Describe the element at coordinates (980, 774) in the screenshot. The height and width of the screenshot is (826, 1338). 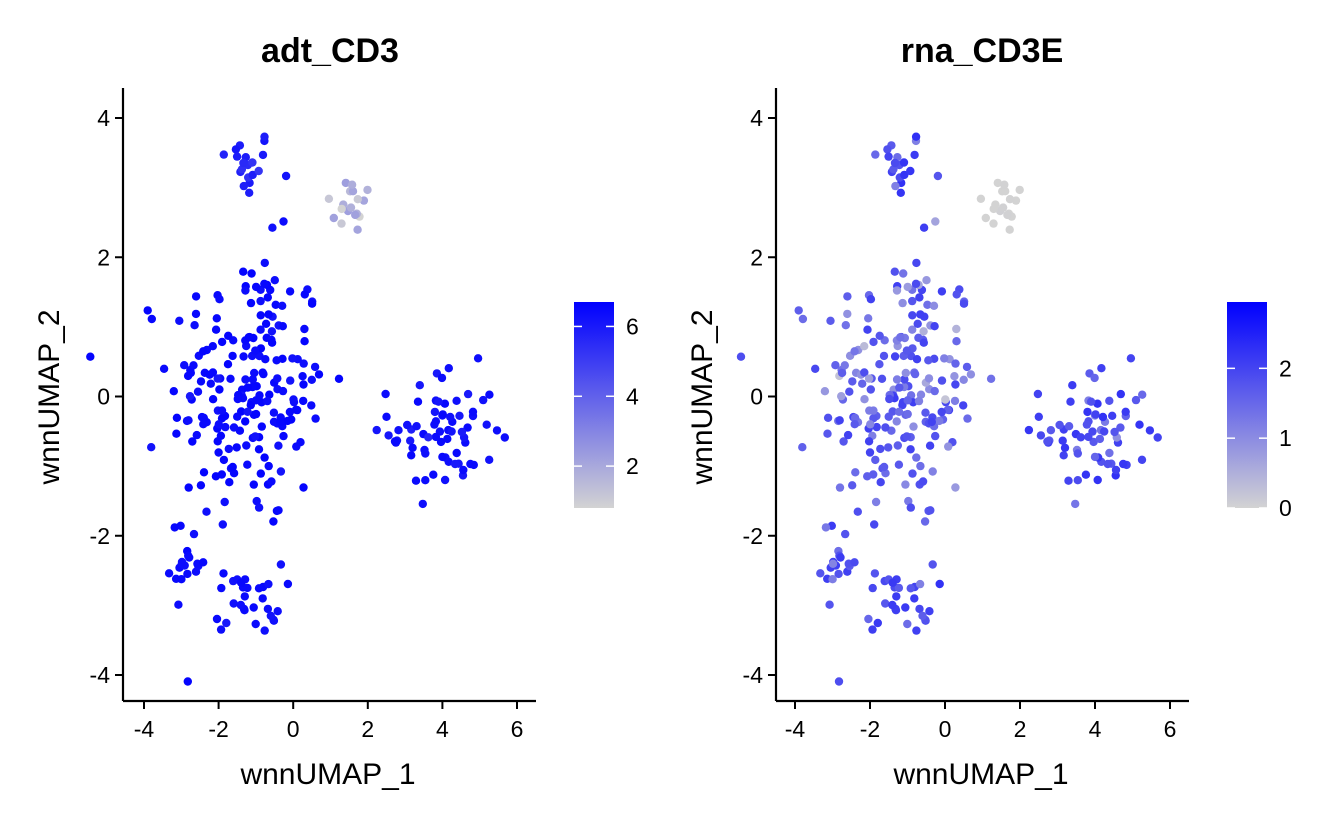
I see `x-axis-label: wnnUMAP_1` at that location.